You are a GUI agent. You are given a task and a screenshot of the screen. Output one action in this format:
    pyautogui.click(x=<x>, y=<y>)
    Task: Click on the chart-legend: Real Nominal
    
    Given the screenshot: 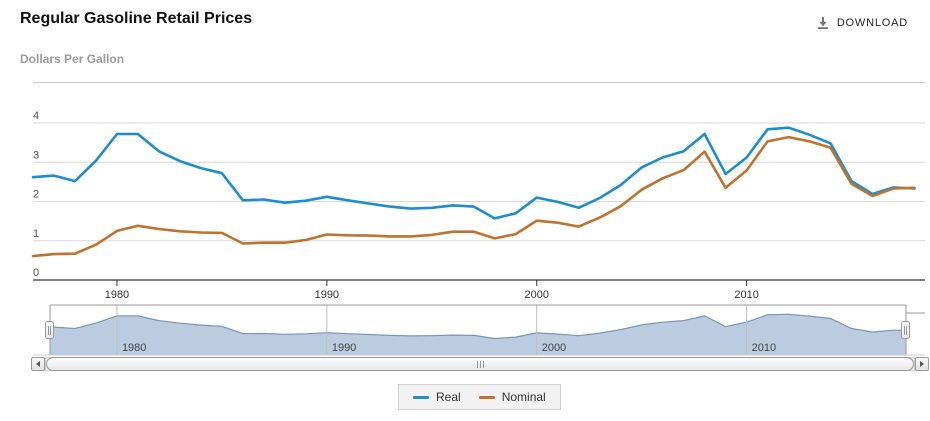 What is the action you would take?
    pyautogui.click(x=479, y=397)
    